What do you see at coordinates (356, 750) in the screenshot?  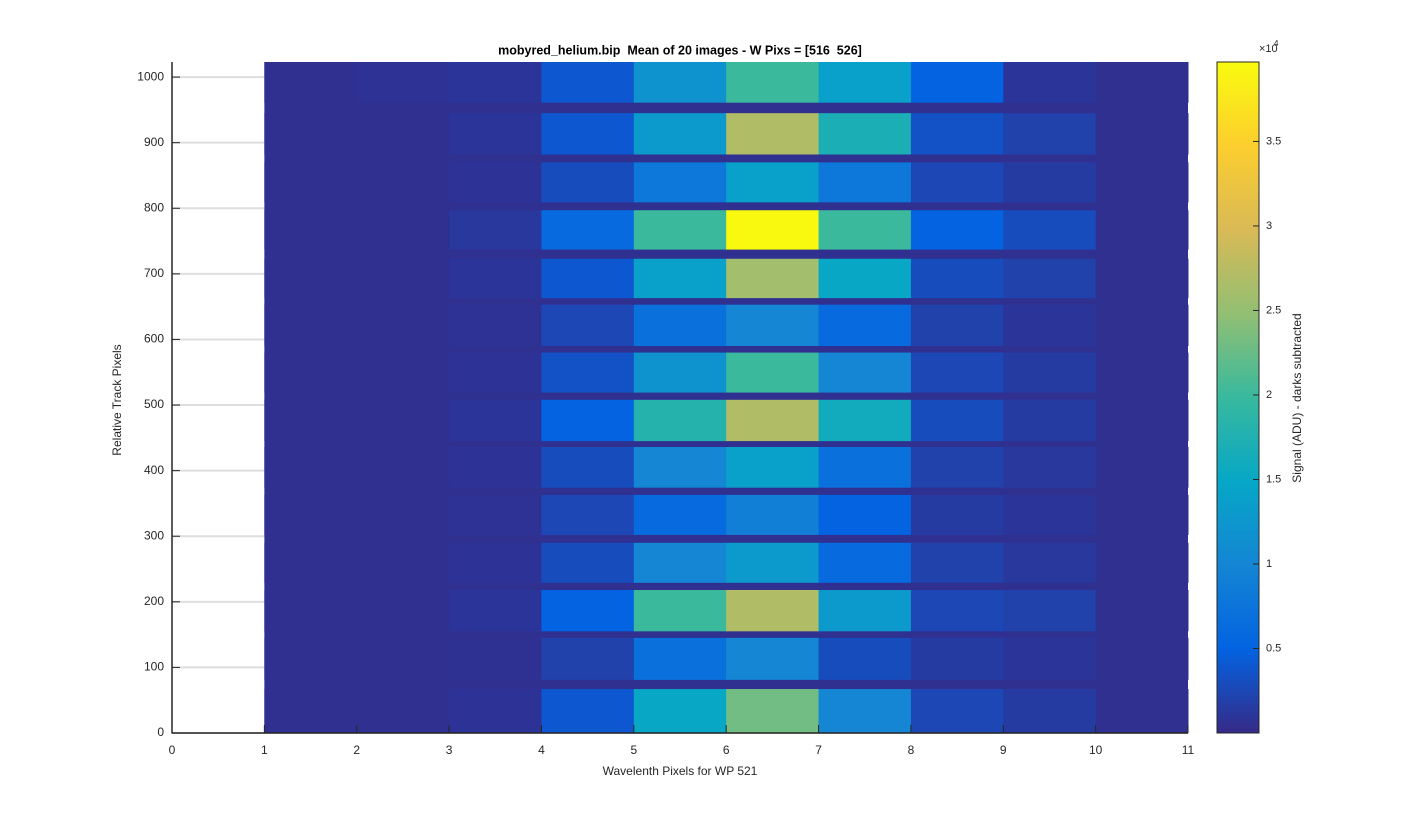 I see `x-tick-label: 2` at bounding box center [356, 750].